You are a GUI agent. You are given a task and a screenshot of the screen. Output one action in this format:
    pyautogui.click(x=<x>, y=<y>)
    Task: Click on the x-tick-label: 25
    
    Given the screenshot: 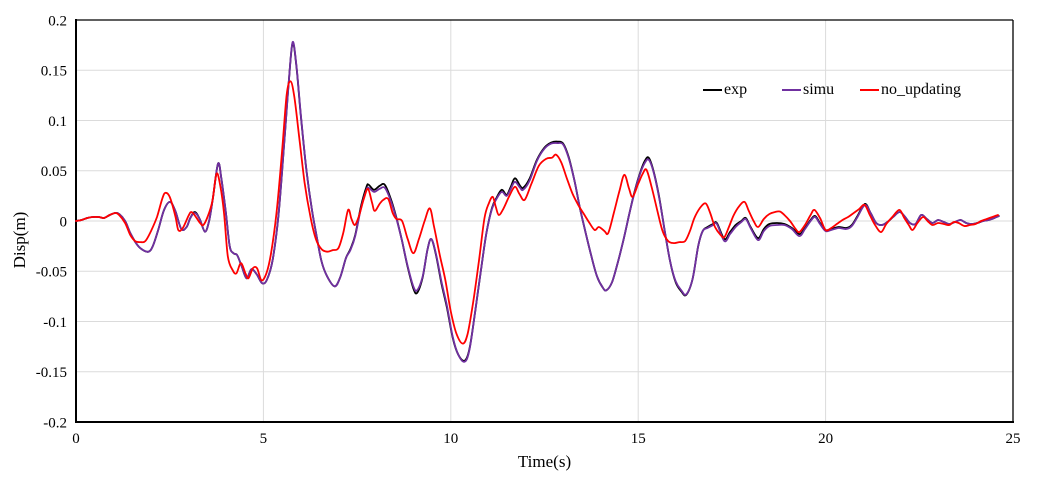 What is the action you would take?
    pyautogui.click(x=1013, y=439)
    